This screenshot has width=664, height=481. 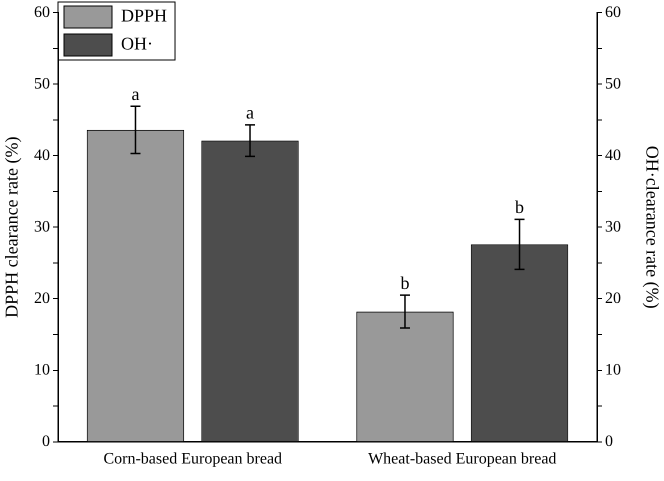 What do you see at coordinates (42, 298) in the screenshot?
I see `y-tick-label: 20` at bounding box center [42, 298].